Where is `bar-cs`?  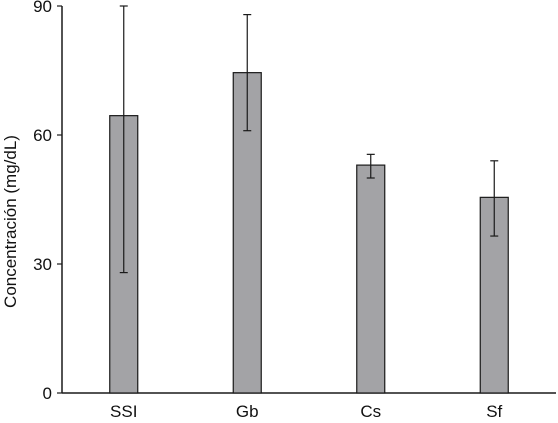
bar-cs is located at coordinates (371, 279).